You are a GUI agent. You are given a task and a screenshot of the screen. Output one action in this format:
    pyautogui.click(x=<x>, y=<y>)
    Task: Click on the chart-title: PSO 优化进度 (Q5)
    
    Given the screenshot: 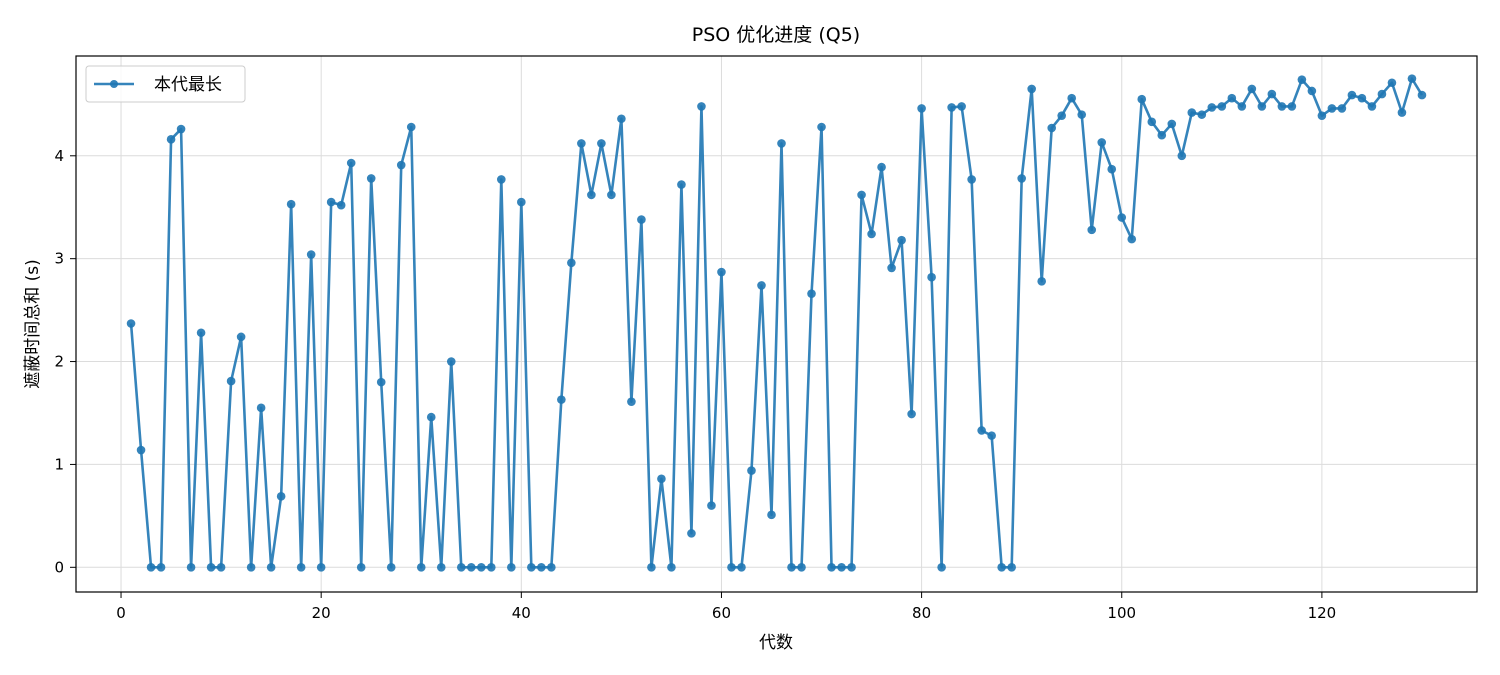 What is the action you would take?
    pyautogui.click(x=776, y=35)
    